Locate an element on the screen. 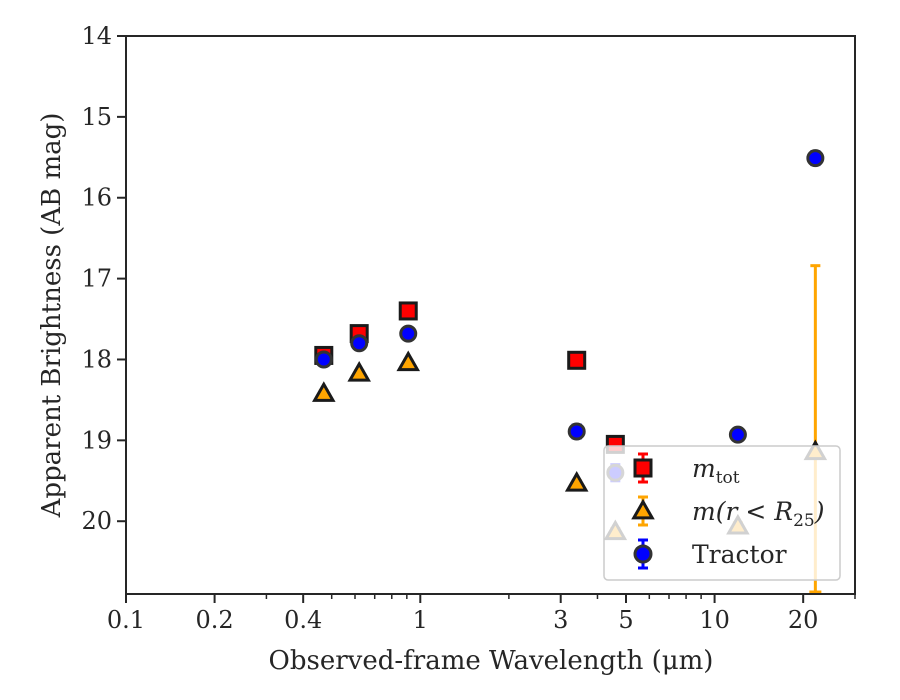  x-tick-label-5: 5 is located at coordinates (625, 620).